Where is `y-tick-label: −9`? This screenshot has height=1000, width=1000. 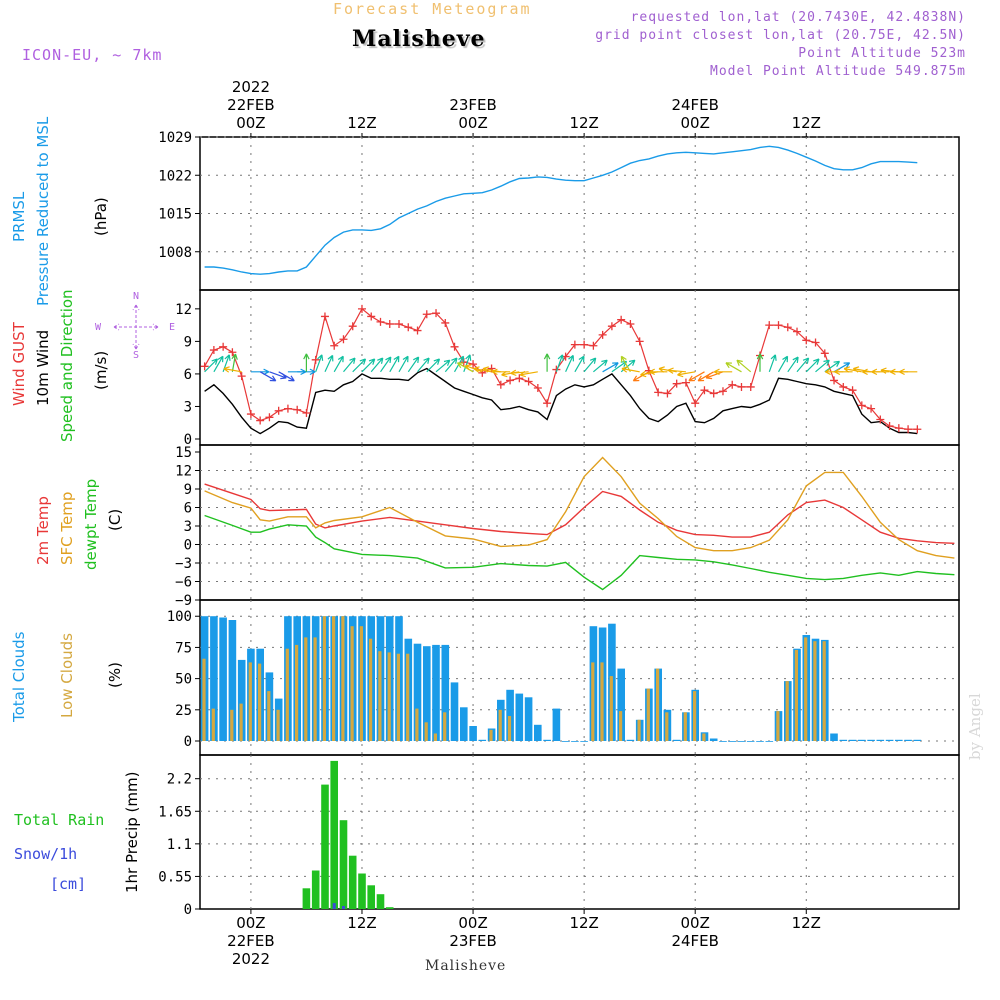
y-tick-label: −9 is located at coordinates (183, 601).